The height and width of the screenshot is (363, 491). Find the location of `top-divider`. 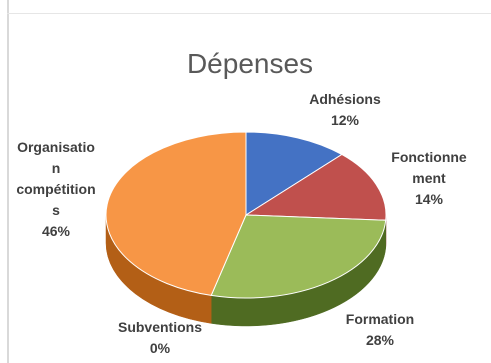

top-divider is located at coordinates (249, 13).